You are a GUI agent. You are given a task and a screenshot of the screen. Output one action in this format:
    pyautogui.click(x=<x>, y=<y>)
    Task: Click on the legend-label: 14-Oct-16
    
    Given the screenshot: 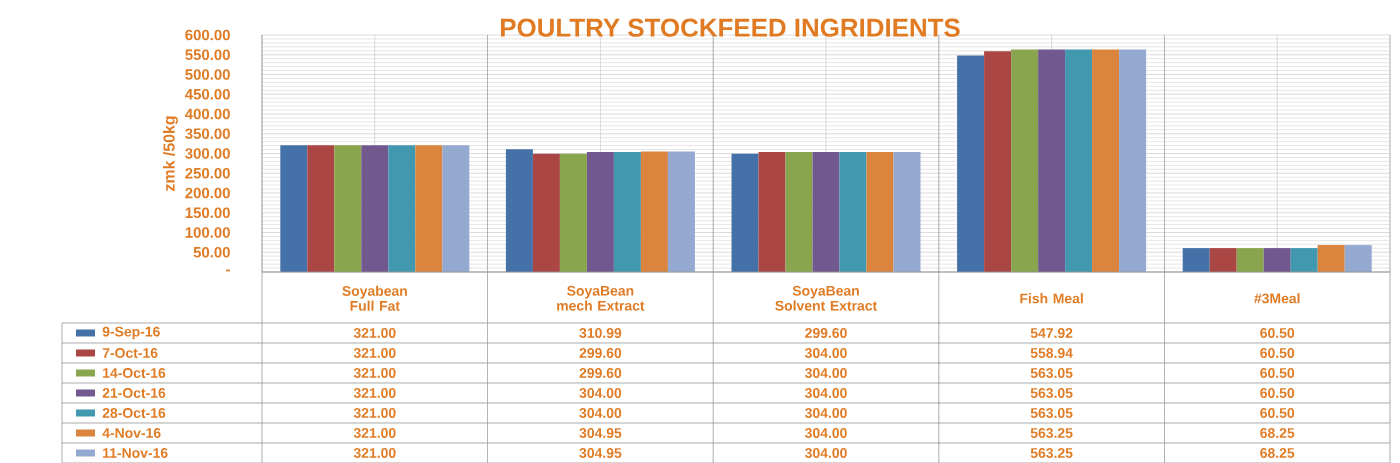 What is the action you would take?
    pyautogui.click(x=134, y=372)
    